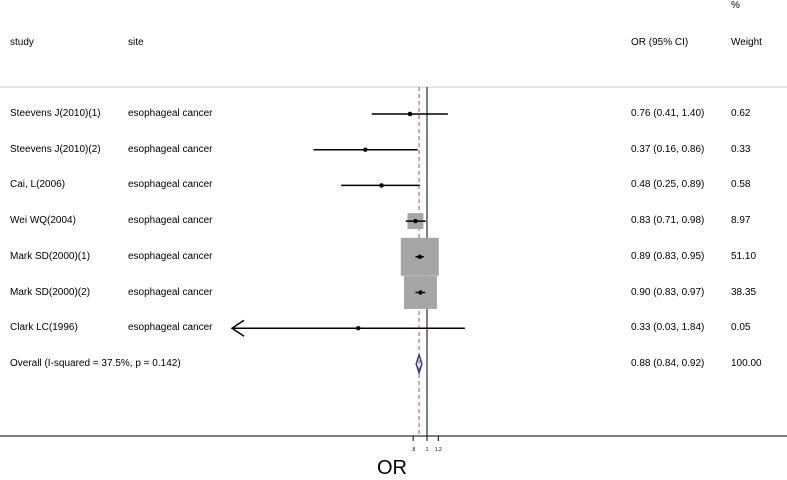  I want to click on header-weight: Weight, so click(746, 42).